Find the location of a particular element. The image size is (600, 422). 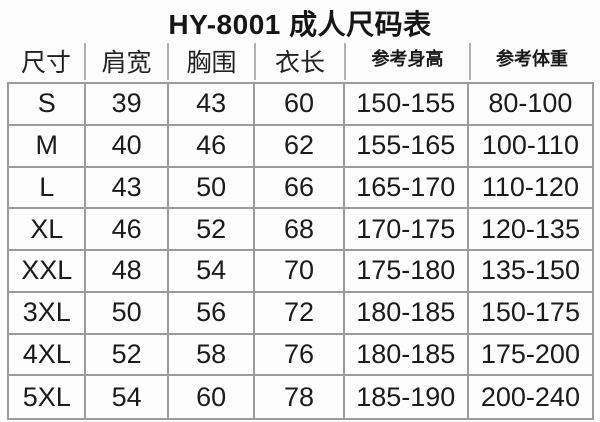

cell-size: S is located at coordinates (48, 105).